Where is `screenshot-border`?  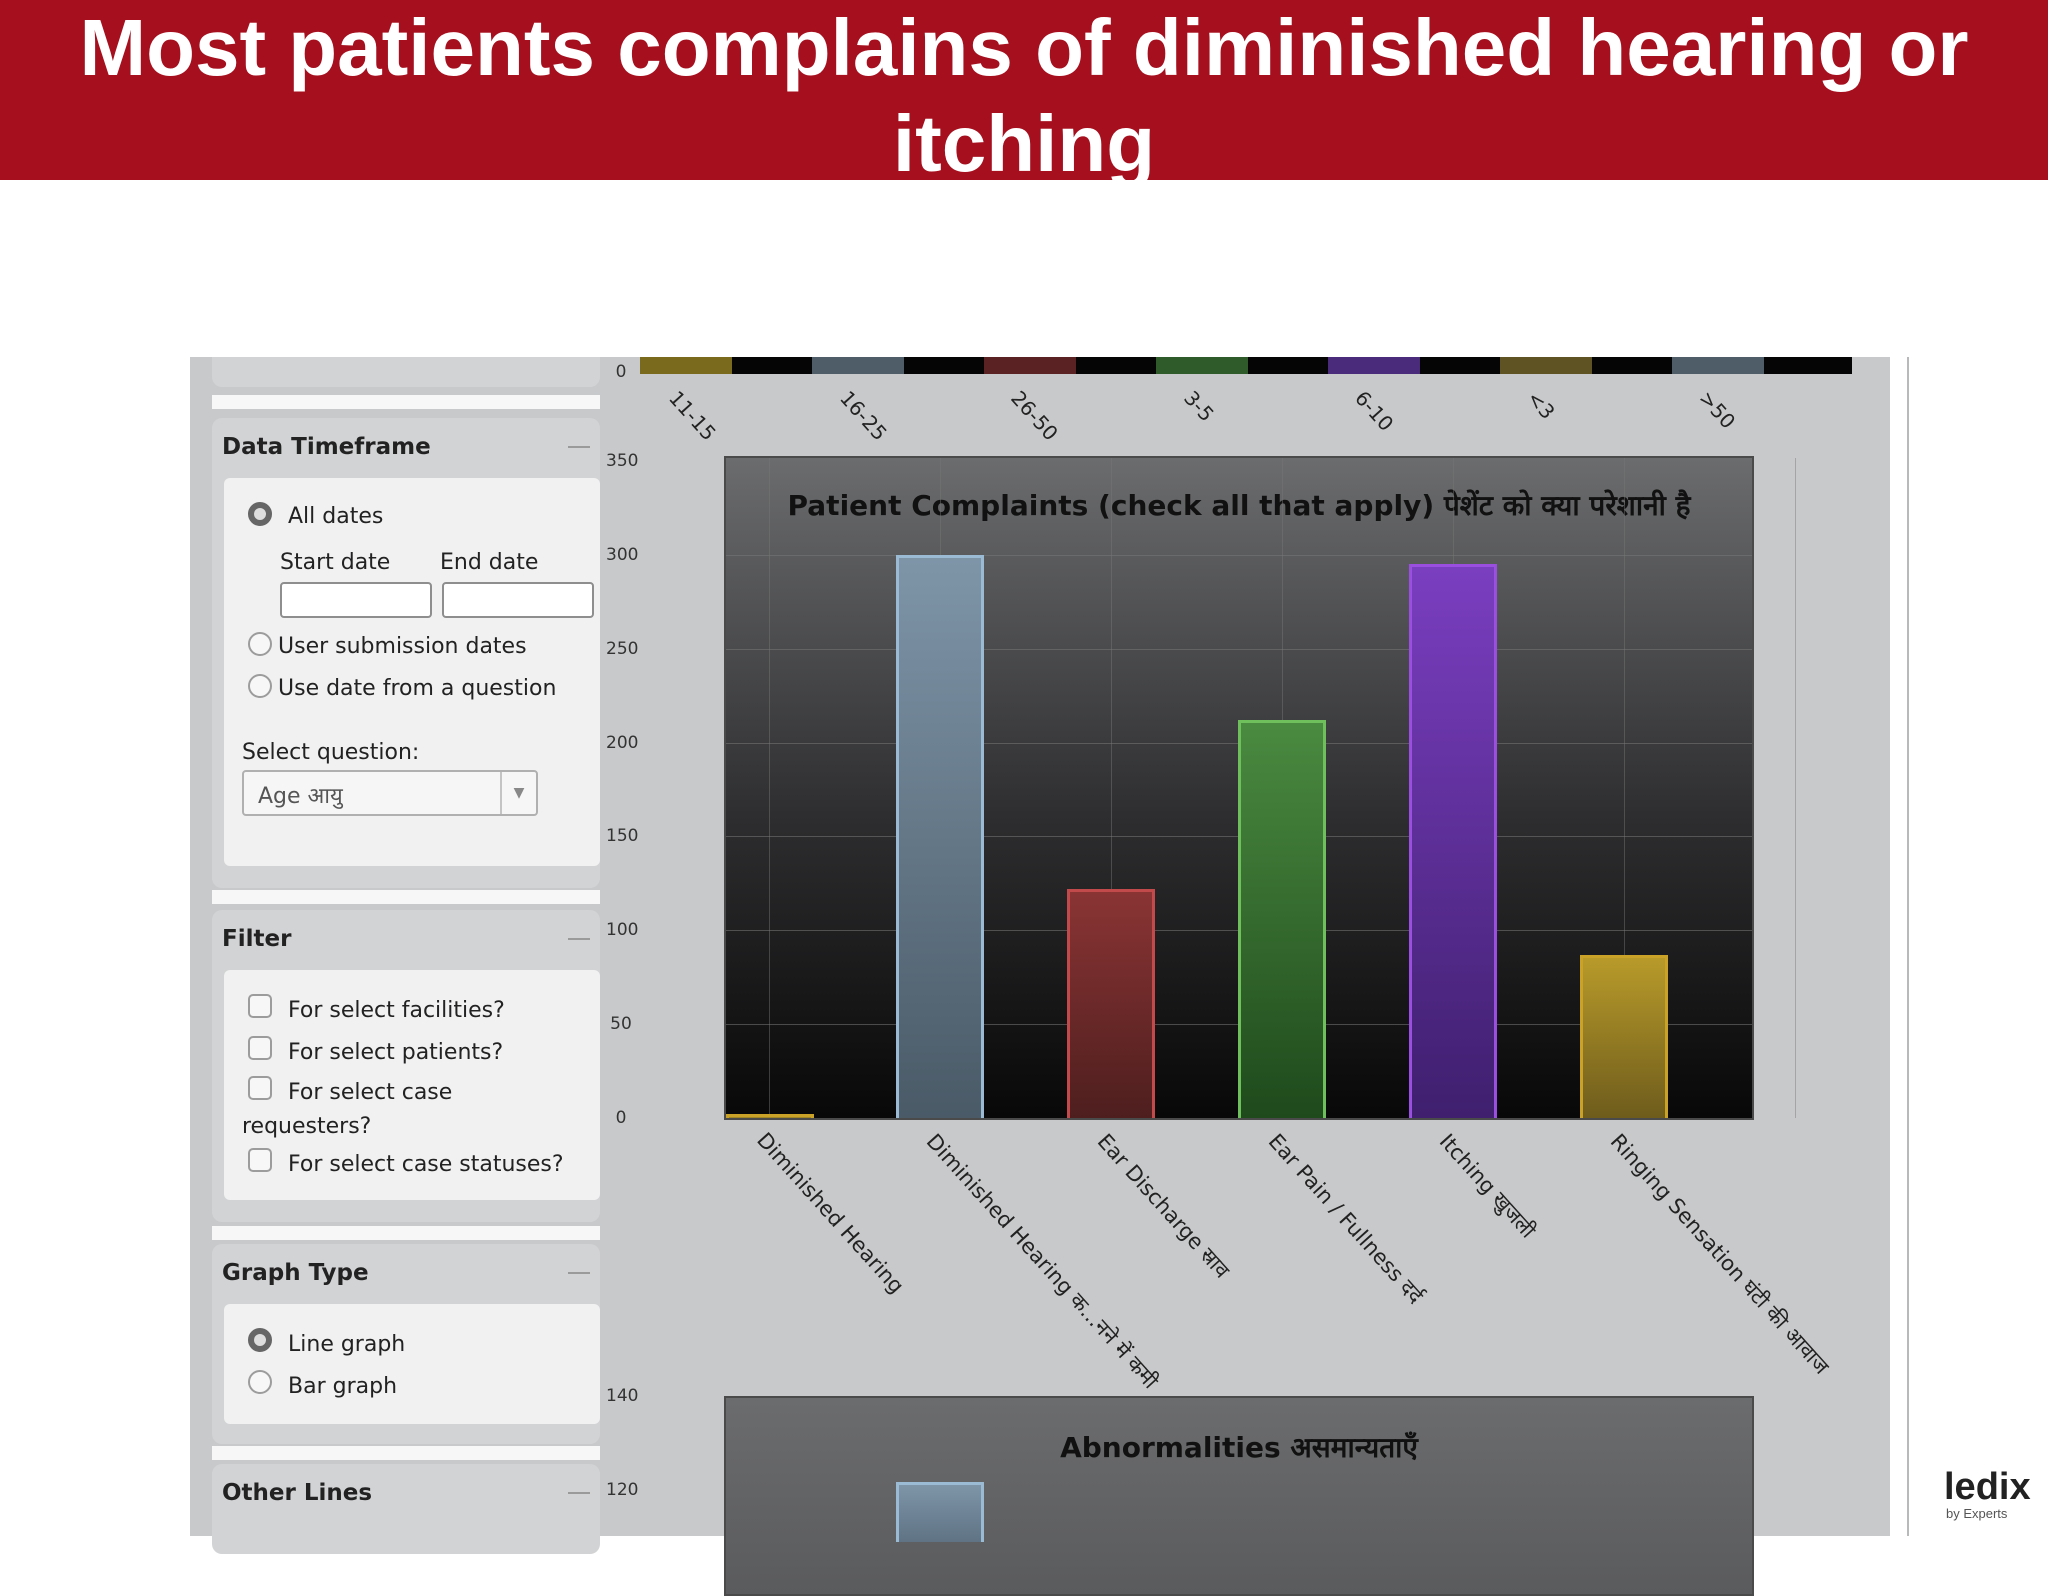
screenshot-border is located at coordinates (1908, 946).